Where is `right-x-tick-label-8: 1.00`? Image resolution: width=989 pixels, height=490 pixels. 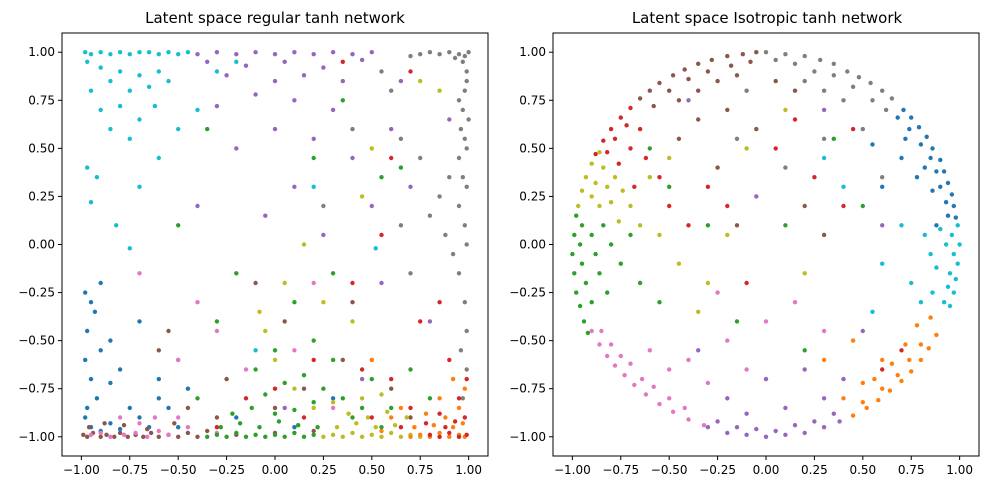 right-x-tick-label-8: 1.00 is located at coordinates (959, 470).